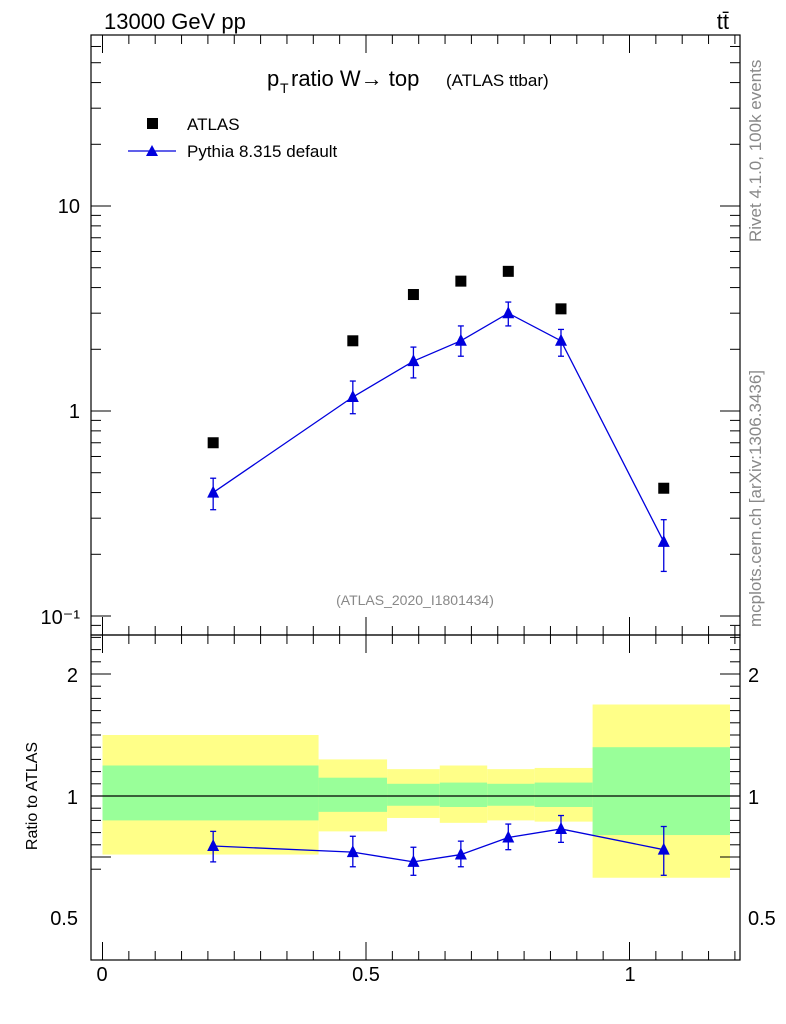 The image size is (786, 1024). Describe the element at coordinates (755, 151) in the screenshot. I see `rivet-label: Rivet 4.1.0, 100k events` at that location.